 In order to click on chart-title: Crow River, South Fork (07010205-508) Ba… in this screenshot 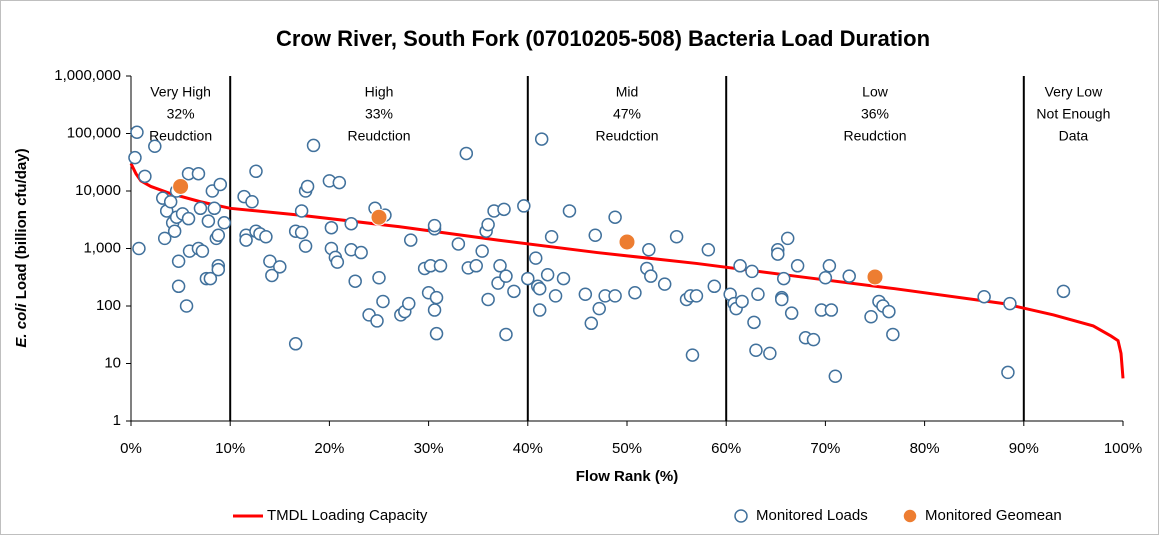, I will do `click(603, 38)`.